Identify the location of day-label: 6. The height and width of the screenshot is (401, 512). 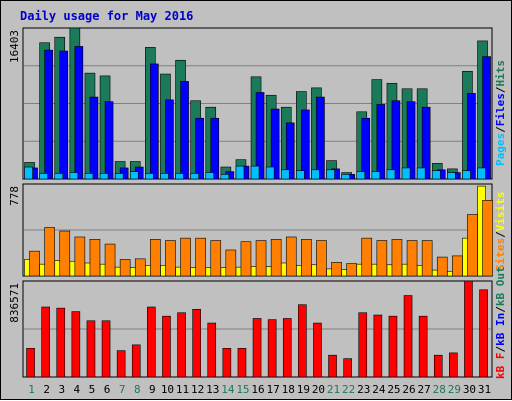
(107, 389).